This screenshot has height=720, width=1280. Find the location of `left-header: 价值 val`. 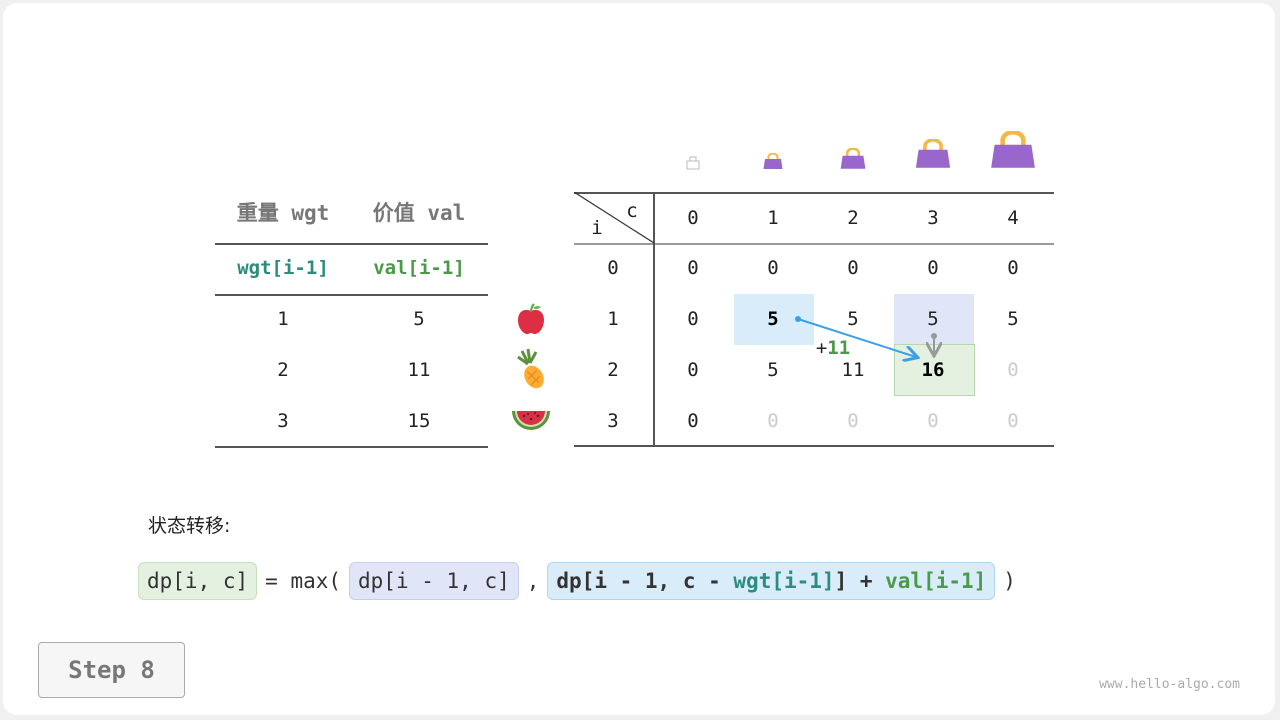

left-header: 价值 val is located at coordinates (419, 213).